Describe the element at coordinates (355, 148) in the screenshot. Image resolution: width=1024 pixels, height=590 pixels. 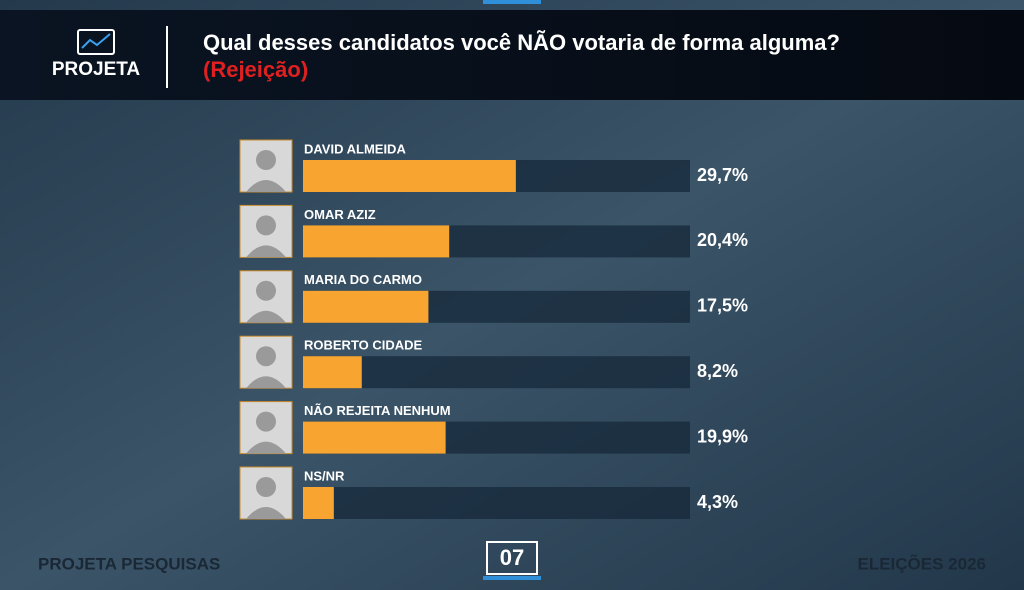
I see `category-label: DAVID ALMEIDA` at that location.